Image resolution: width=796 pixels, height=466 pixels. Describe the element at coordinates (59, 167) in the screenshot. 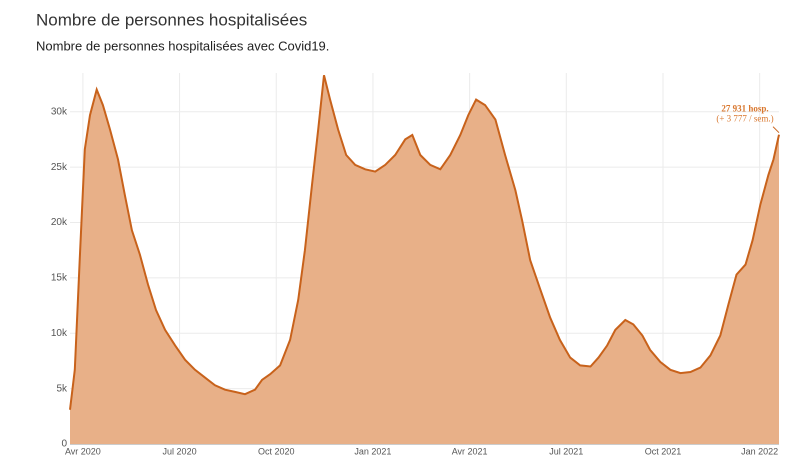

I see `y-tick-label: 25k` at that location.